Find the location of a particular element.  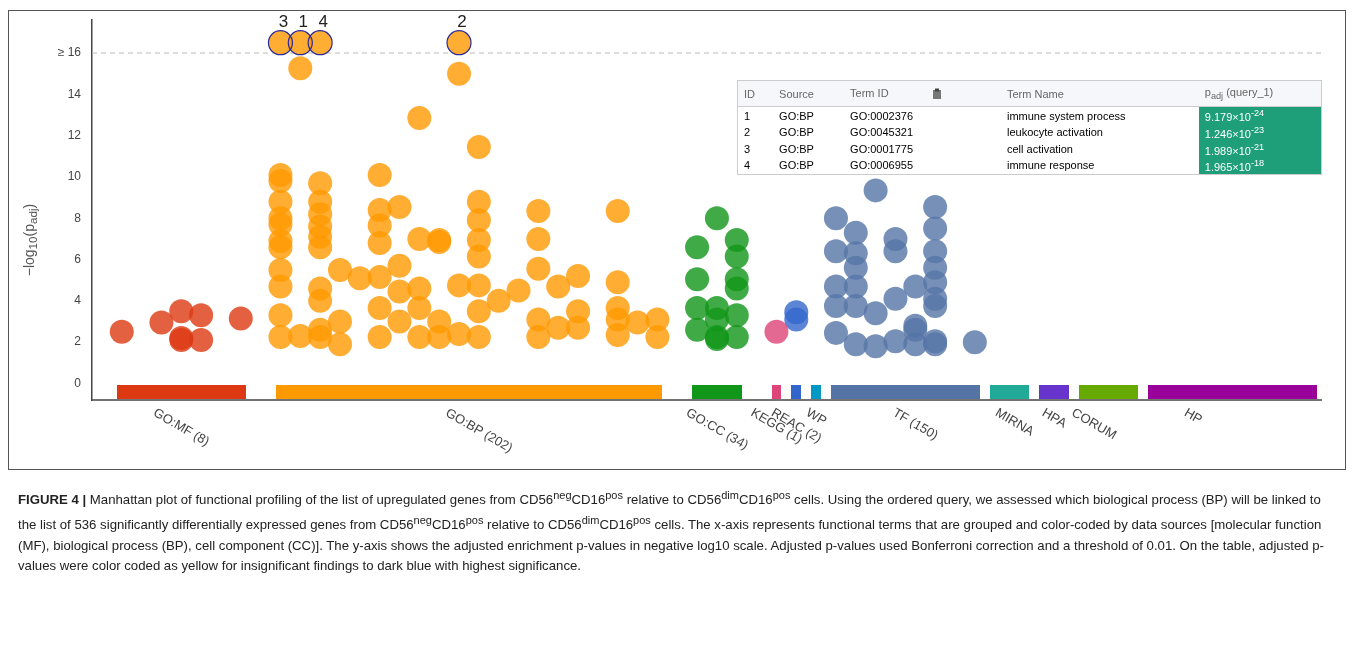

y-tick-label: 2 is located at coordinates (78, 341).